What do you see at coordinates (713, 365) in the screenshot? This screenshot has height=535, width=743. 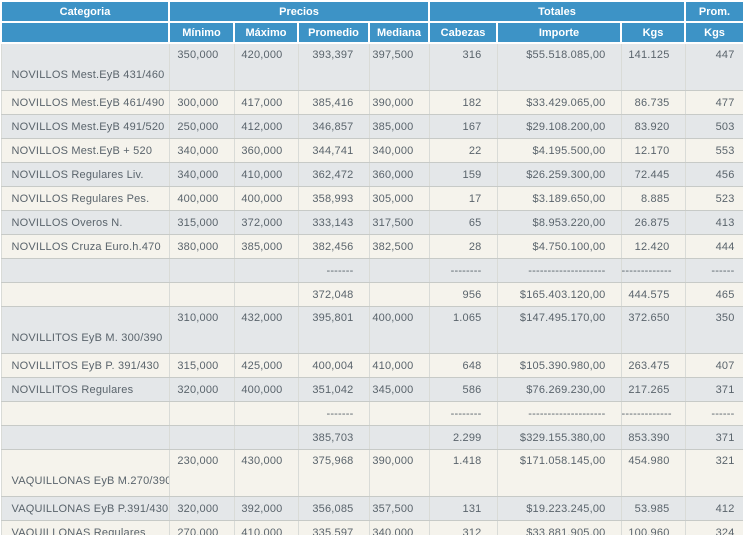 I see `cell-prom_kgs: 407` at bounding box center [713, 365].